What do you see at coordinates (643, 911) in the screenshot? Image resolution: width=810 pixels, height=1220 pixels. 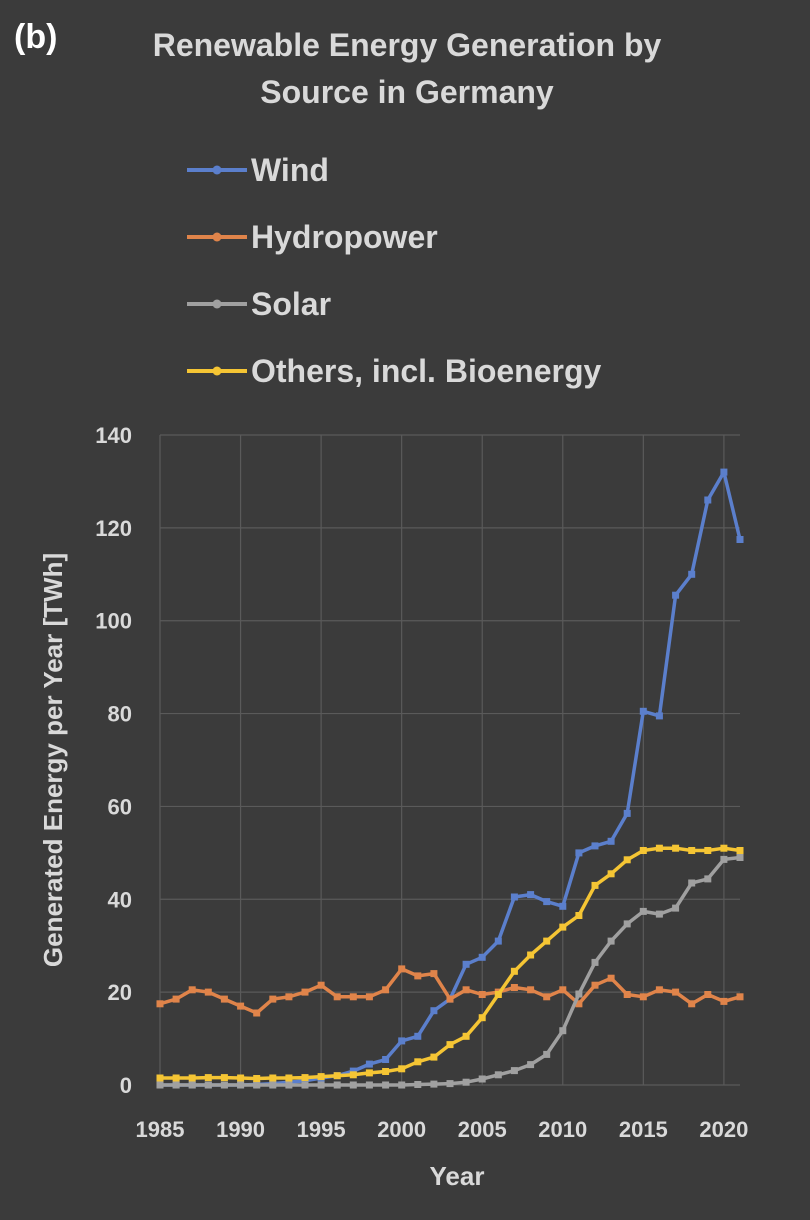 I see `data-point-solar-2015` at bounding box center [643, 911].